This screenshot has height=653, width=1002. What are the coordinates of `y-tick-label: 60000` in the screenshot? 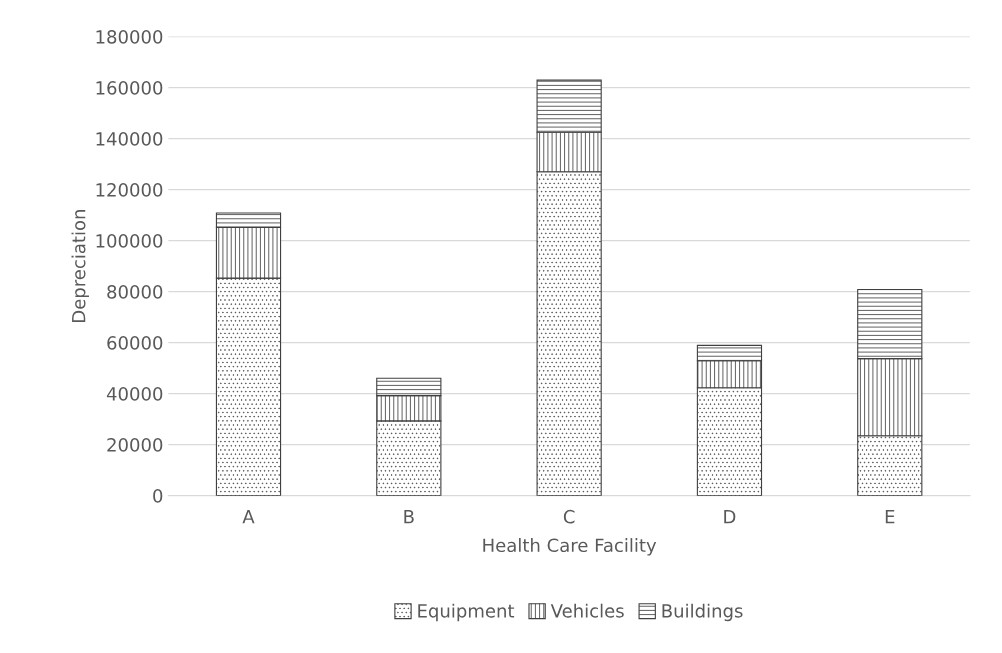 It's located at (135, 343).